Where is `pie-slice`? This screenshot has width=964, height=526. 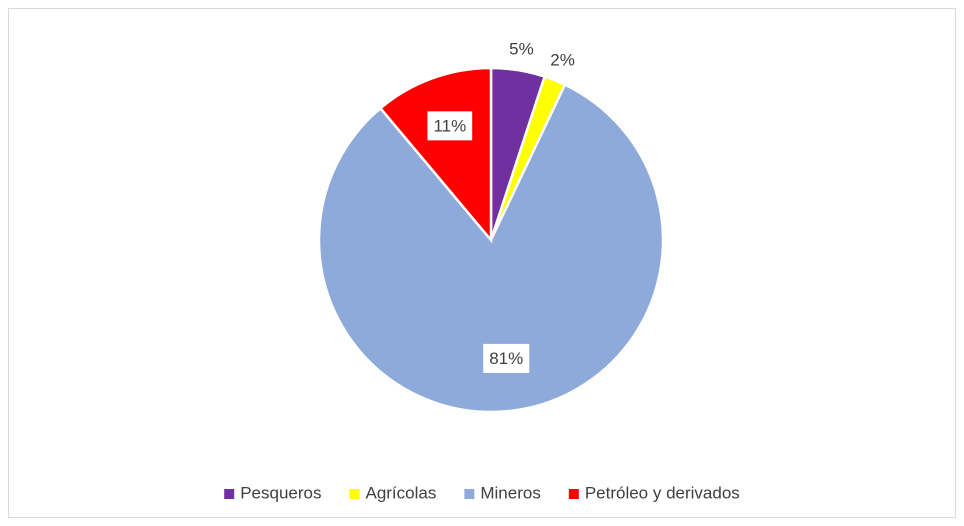
pie-slice is located at coordinates (435, 155).